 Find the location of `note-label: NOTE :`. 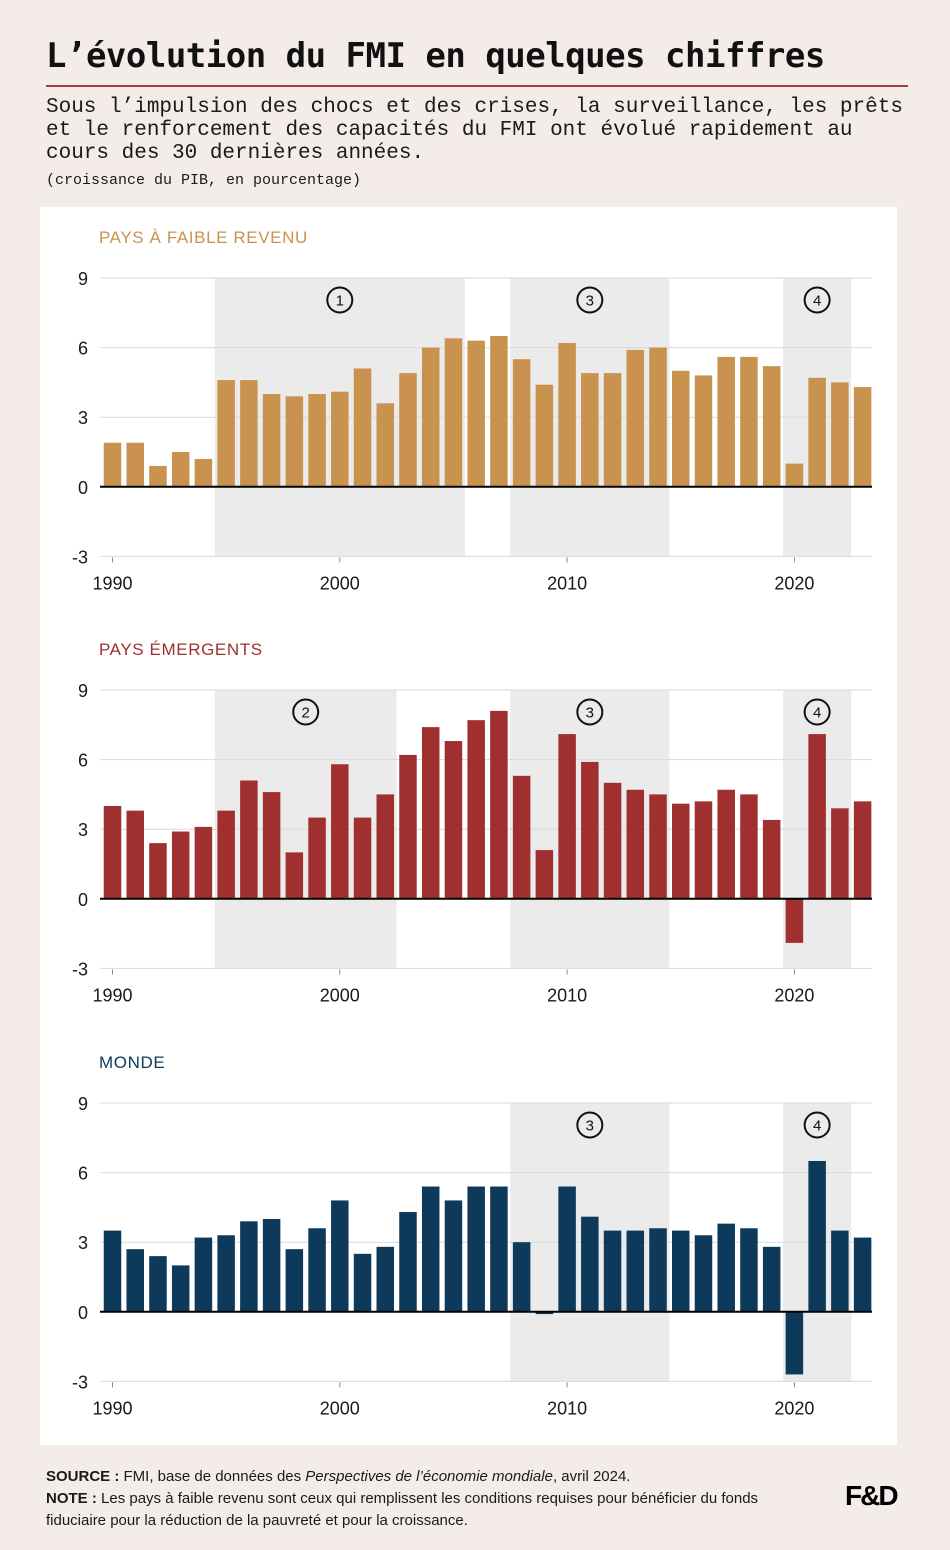

note-label: NOTE : is located at coordinates (71, 1498).